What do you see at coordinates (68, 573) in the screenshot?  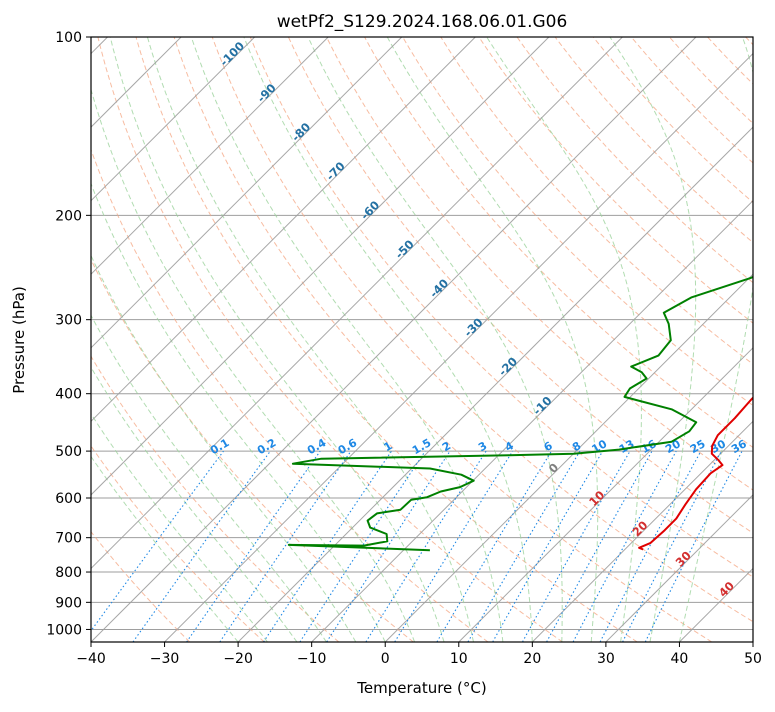 I see `y-tick-label: 800` at bounding box center [68, 573].